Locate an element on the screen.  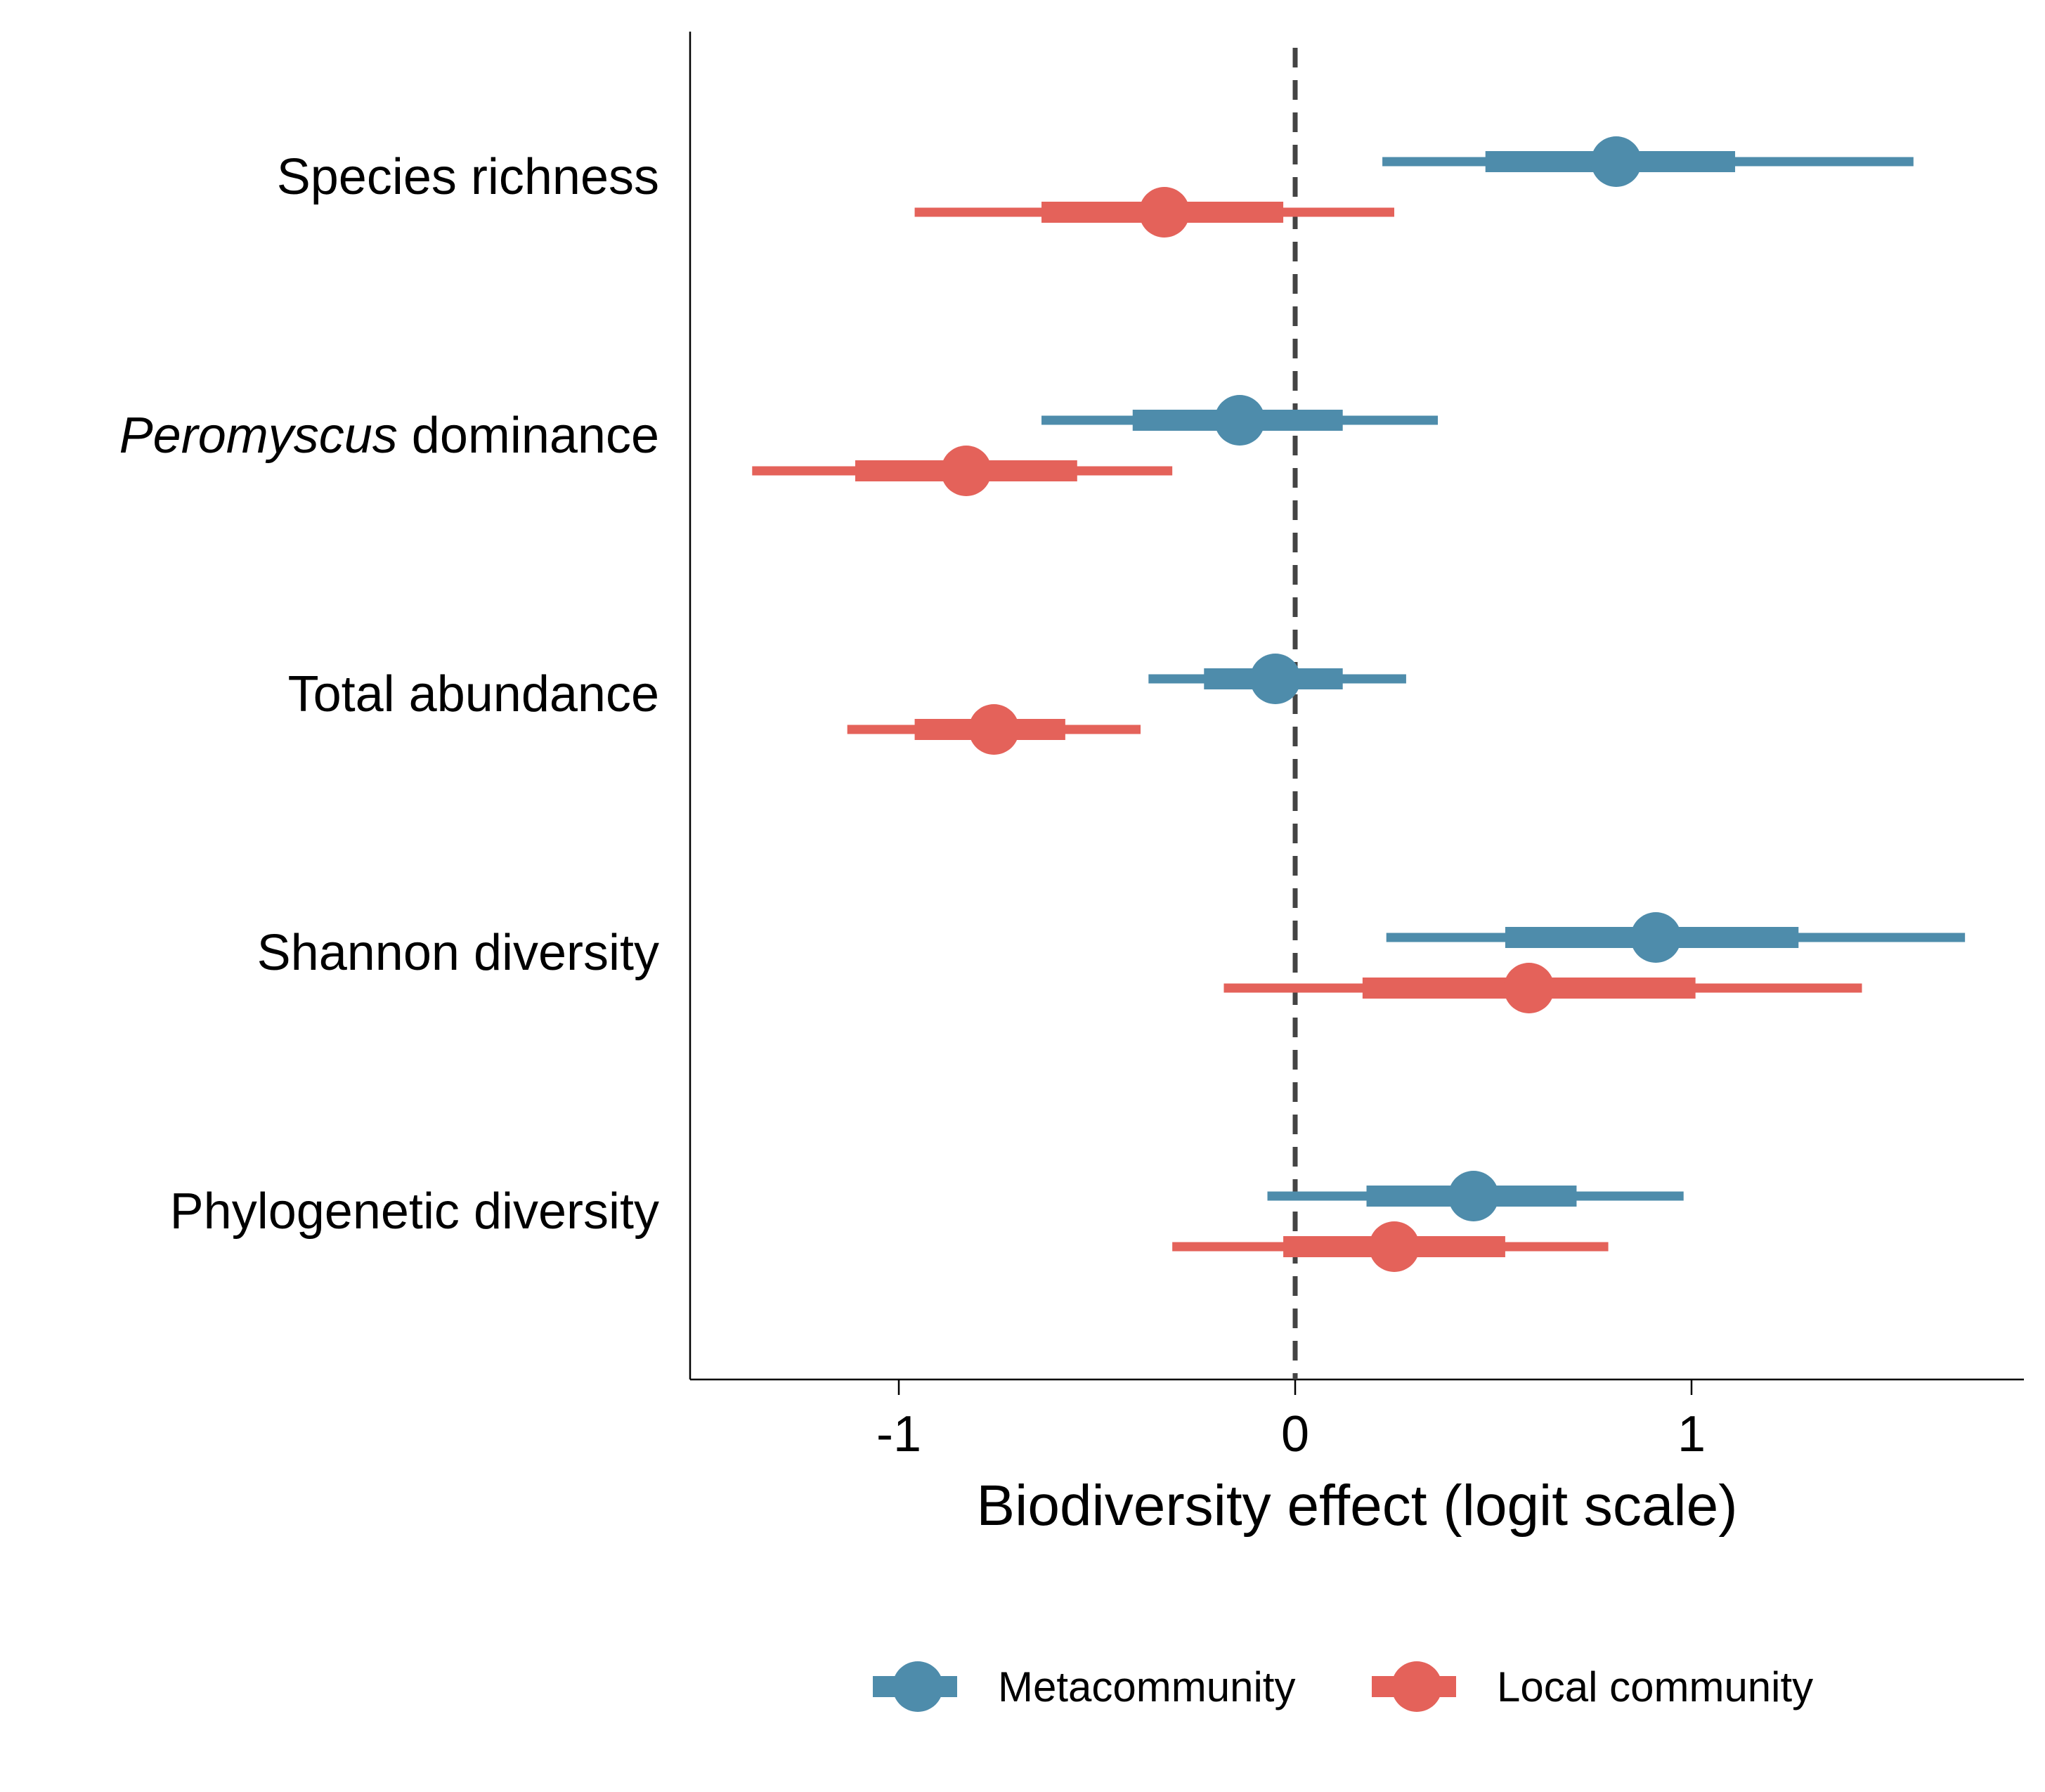
x-ticks: -1 0 1 is located at coordinates (1291, 1420).